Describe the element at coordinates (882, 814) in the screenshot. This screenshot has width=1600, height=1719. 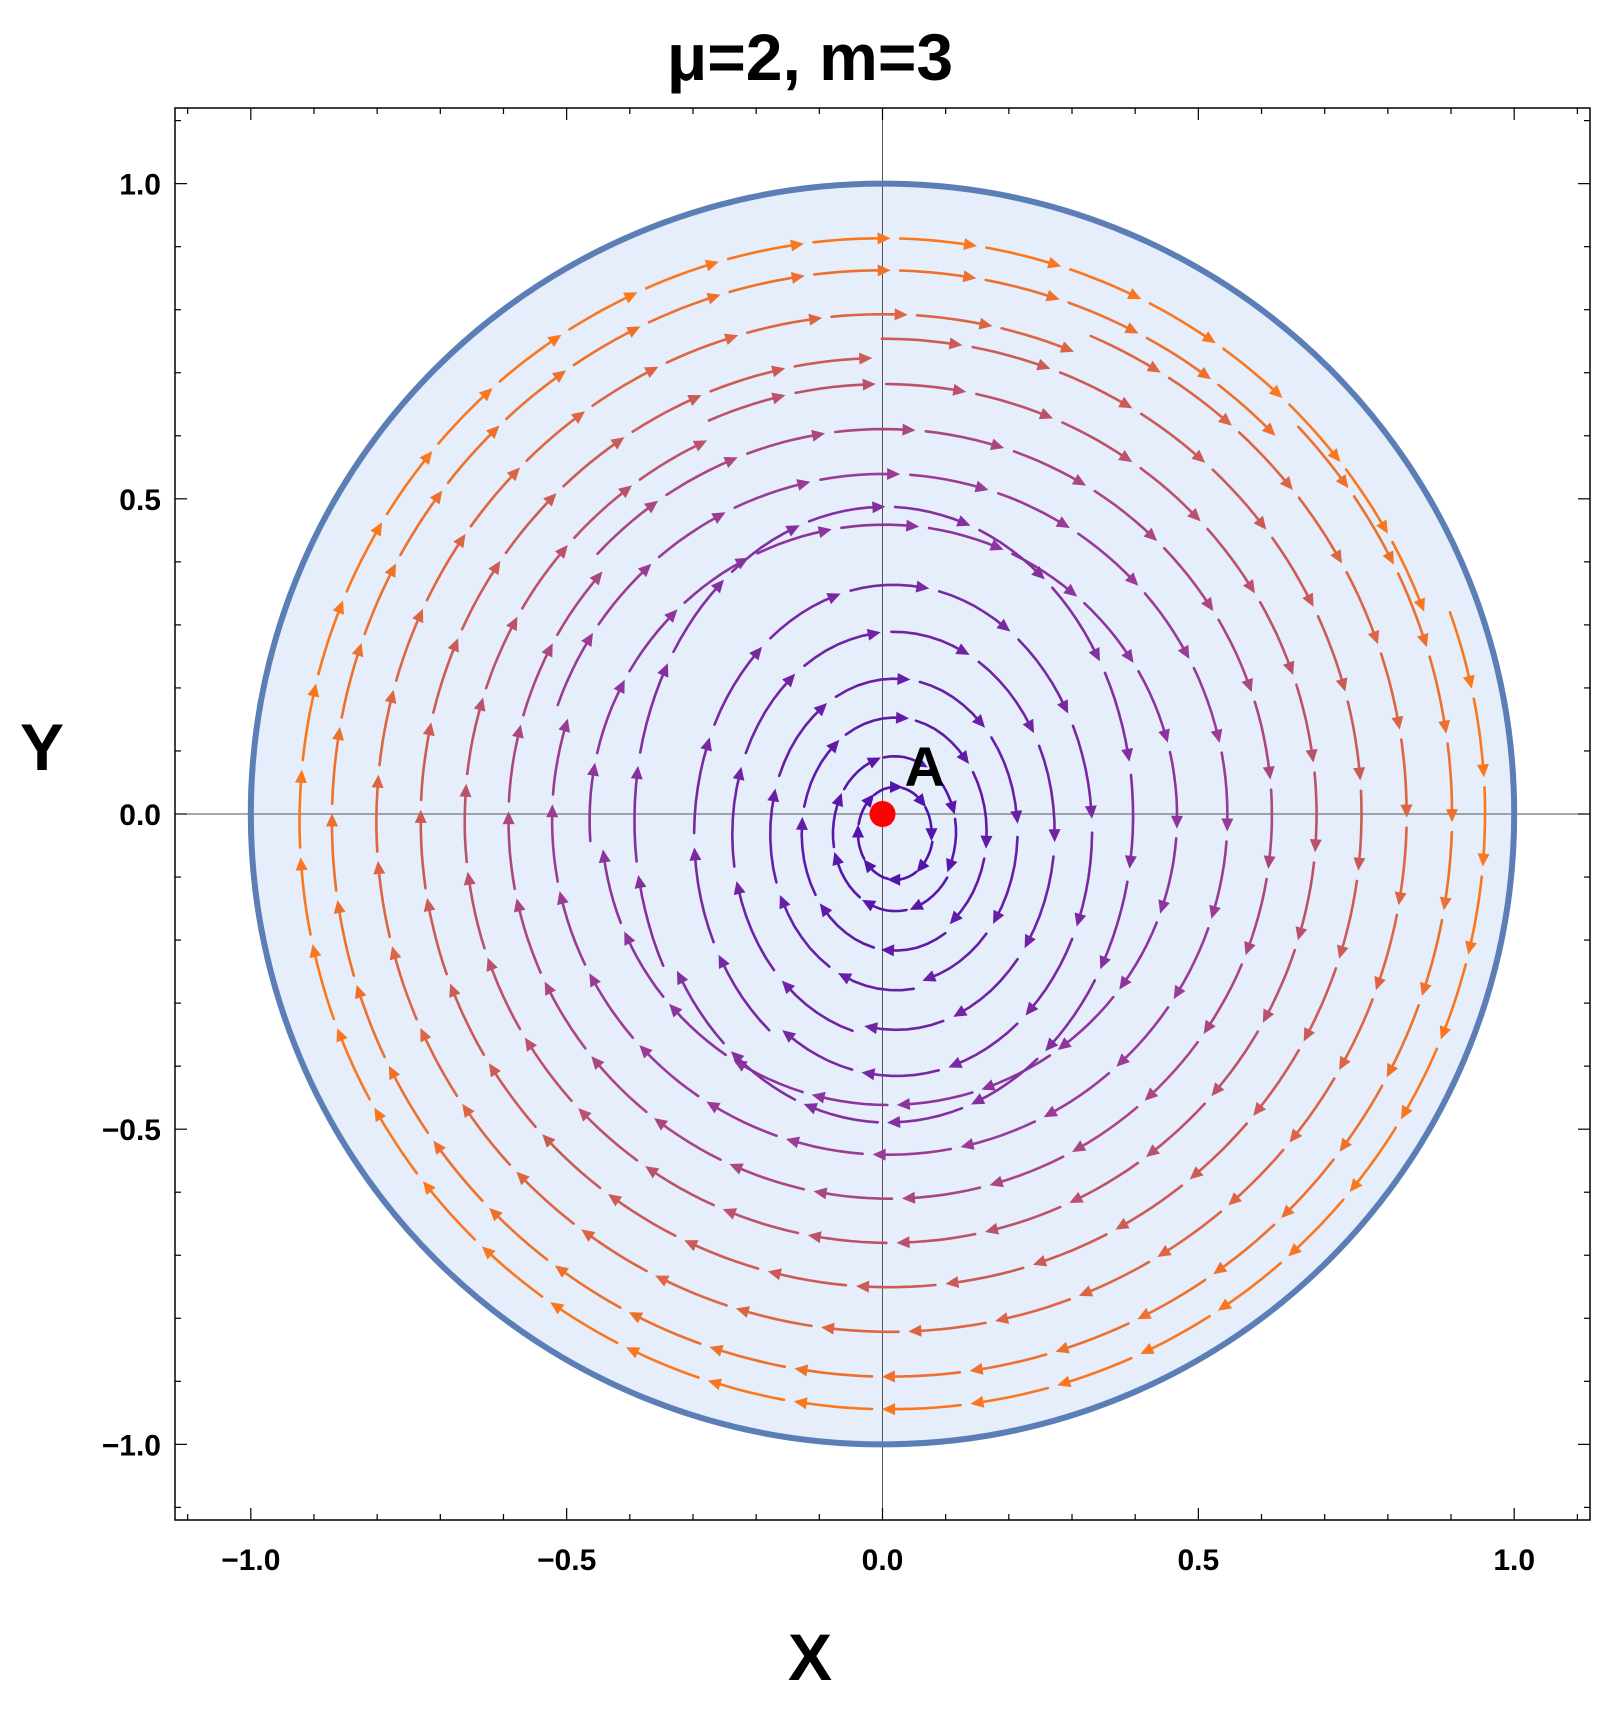
I see `critical-point-marker` at that location.